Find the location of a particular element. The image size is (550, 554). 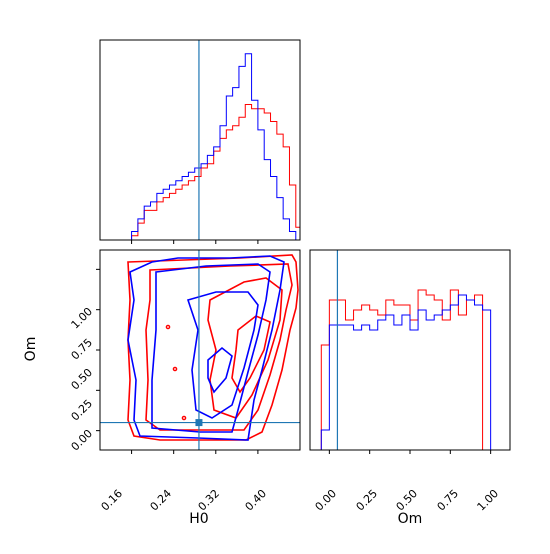

joint-truth-point is located at coordinates (199, 423).